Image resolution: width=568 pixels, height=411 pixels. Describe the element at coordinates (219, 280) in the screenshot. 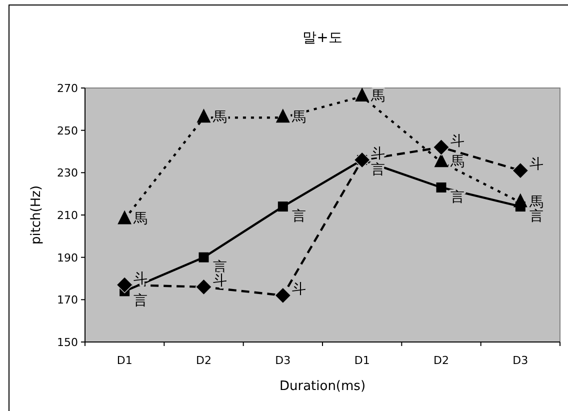

I see `series-label: 斗` at that location.